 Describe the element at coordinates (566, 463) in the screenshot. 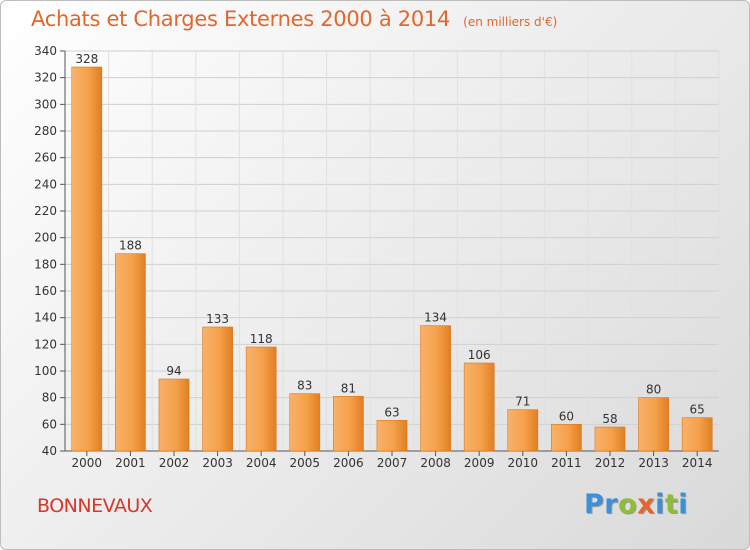

I see `x-tick-label: 2011` at that location.